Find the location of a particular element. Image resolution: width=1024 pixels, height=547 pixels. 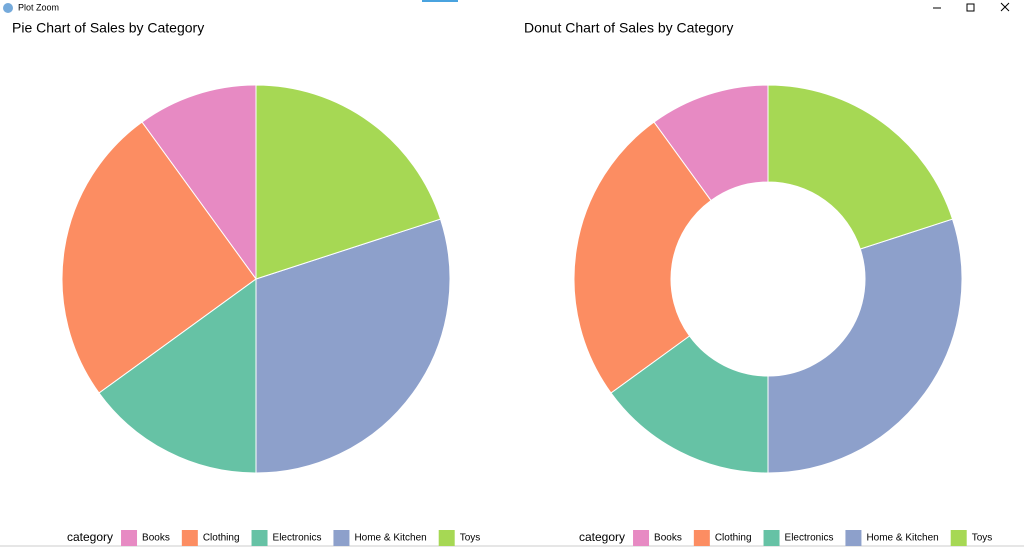

close-button is located at coordinates (1005, 7).